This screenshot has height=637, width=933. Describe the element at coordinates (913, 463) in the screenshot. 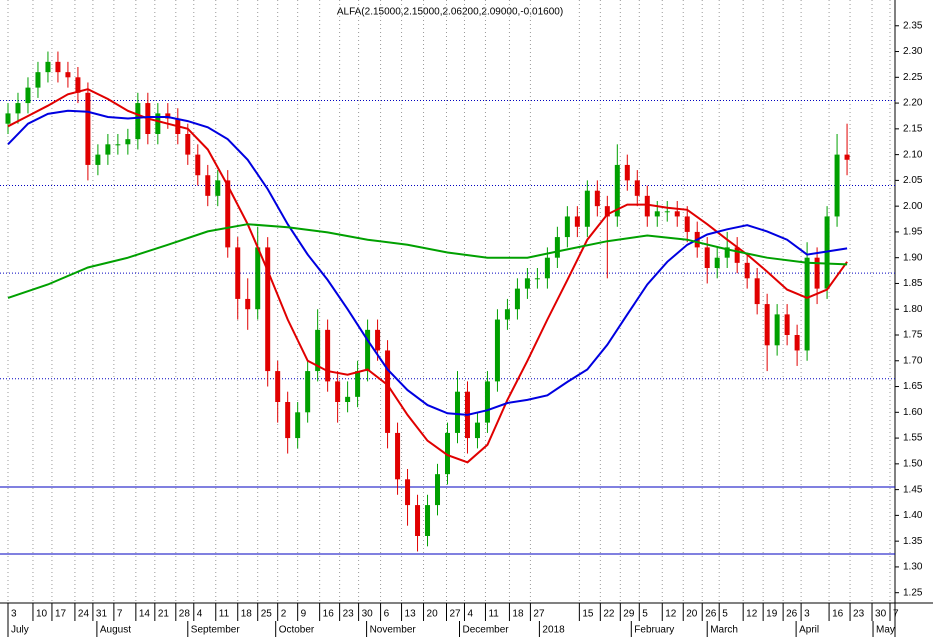

I see `y-tick-label: 1.50` at that location.